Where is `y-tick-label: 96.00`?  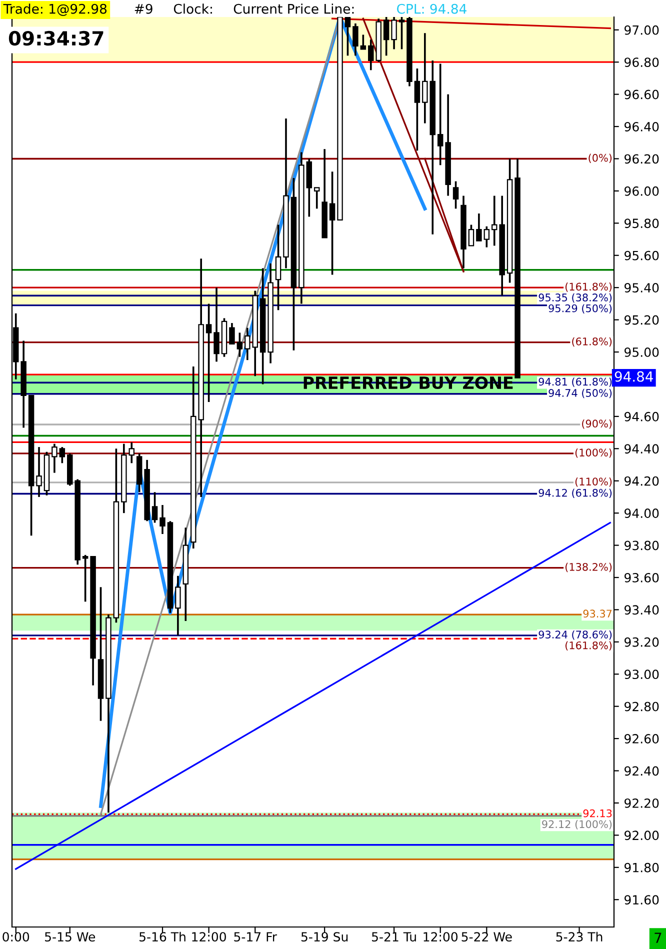
y-tick-label: 96.00 is located at coordinates (641, 191).